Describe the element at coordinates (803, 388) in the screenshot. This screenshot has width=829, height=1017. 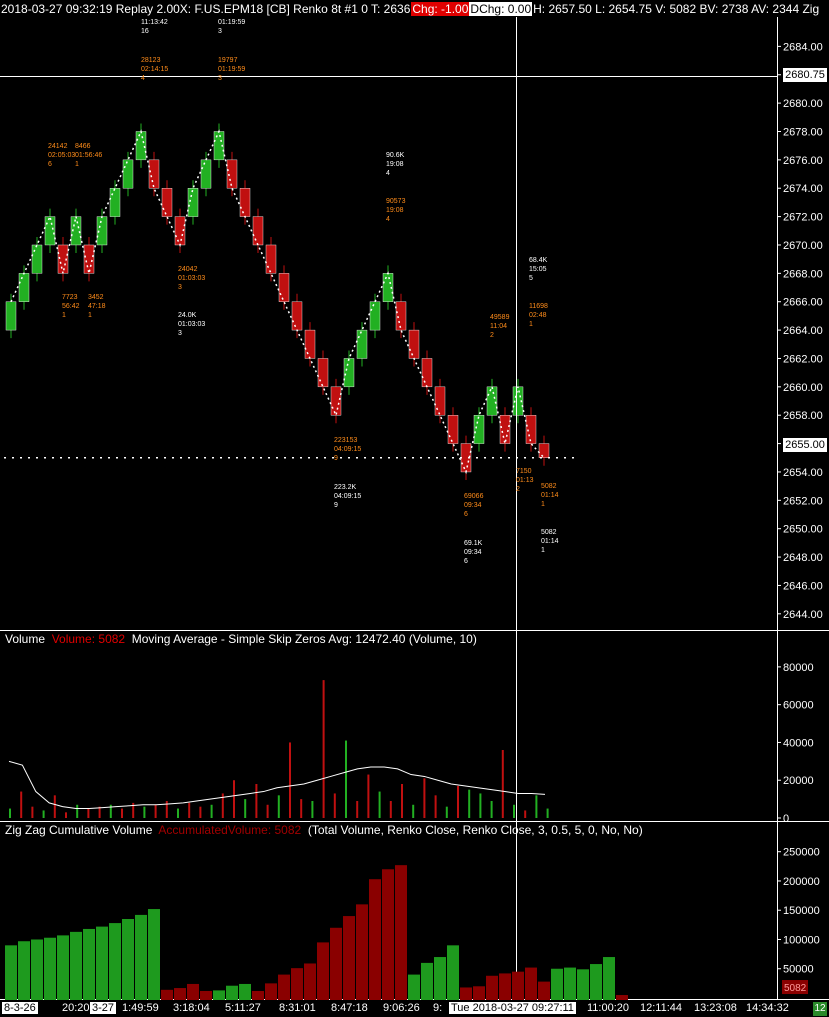
I see `price-tick-label: 2660.00` at that location.